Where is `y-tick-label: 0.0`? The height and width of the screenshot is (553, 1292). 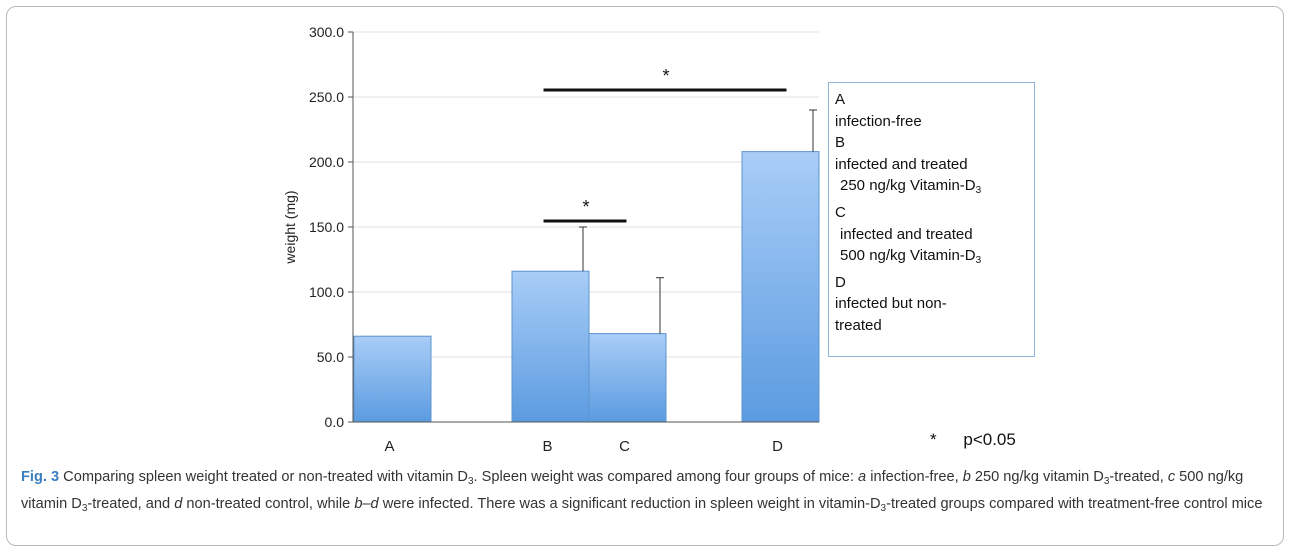
y-tick-label: 0.0 is located at coordinates (335, 422).